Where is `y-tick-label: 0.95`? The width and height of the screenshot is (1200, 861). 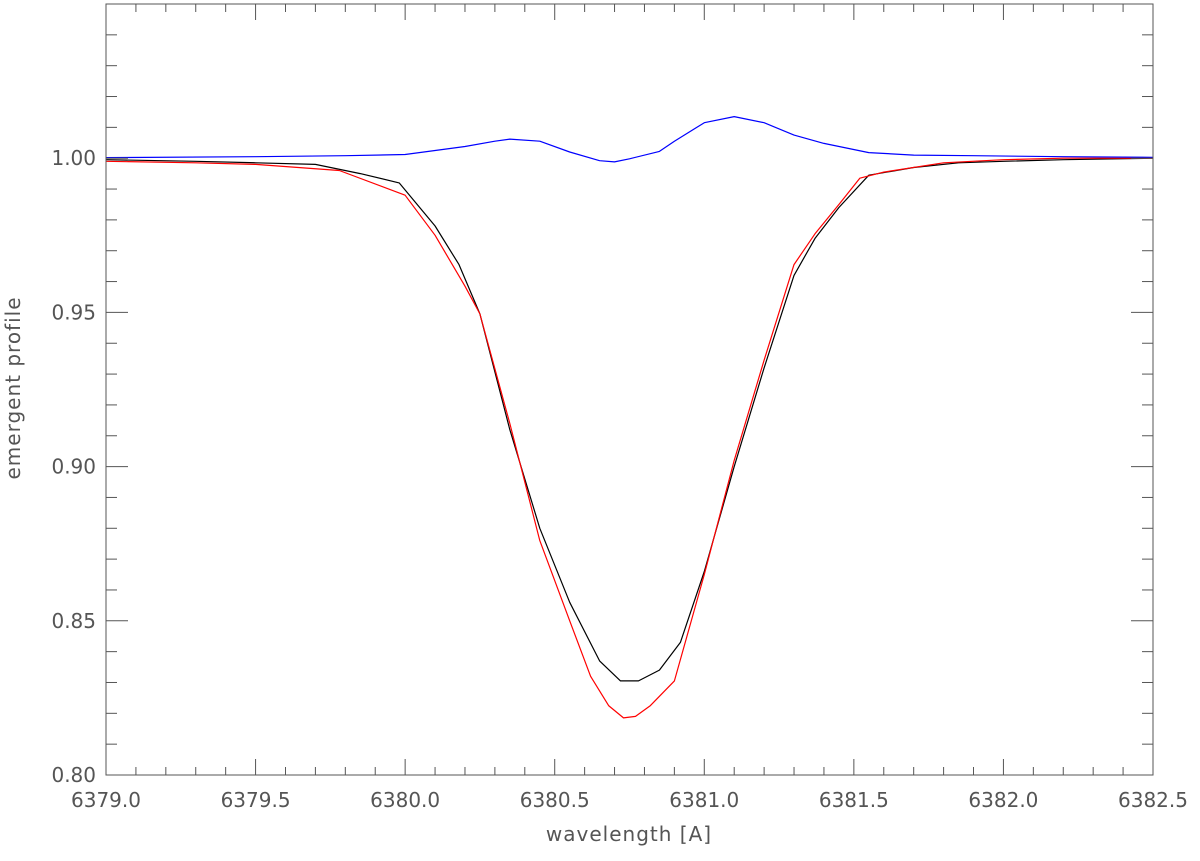 y-tick-label: 0.95 is located at coordinates (73, 312).